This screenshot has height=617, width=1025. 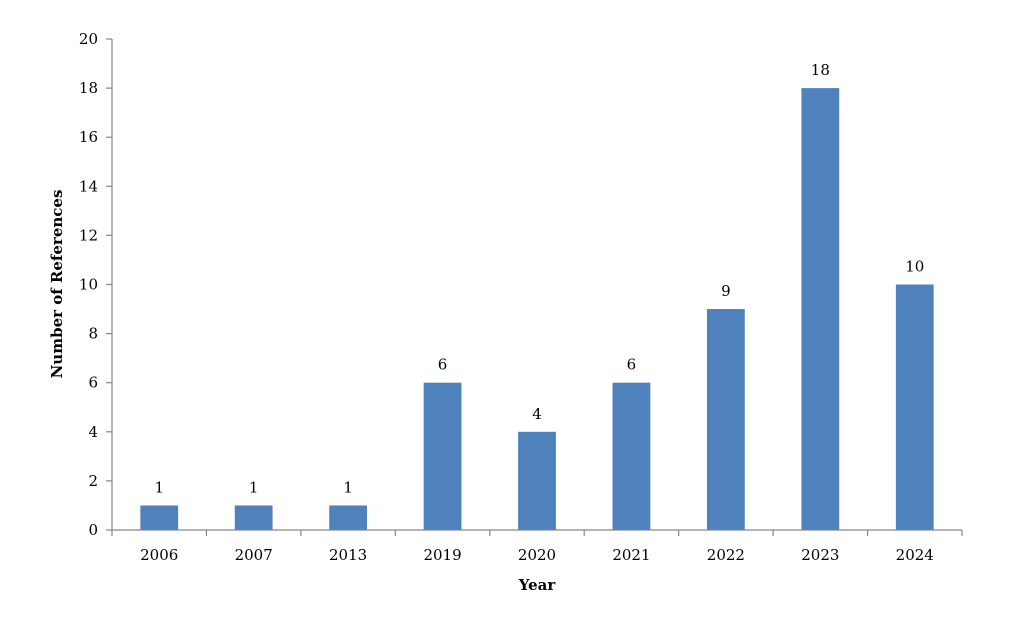 What do you see at coordinates (88, 137) in the screenshot?
I see `y-tick-label: 16` at bounding box center [88, 137].